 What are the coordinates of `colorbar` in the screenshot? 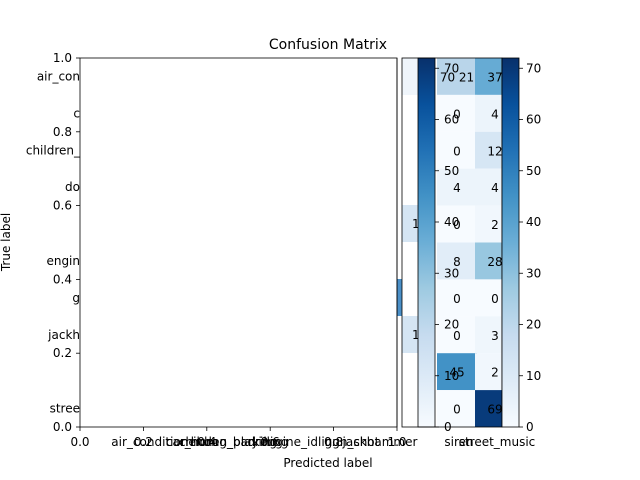 It's located at (510, 242).